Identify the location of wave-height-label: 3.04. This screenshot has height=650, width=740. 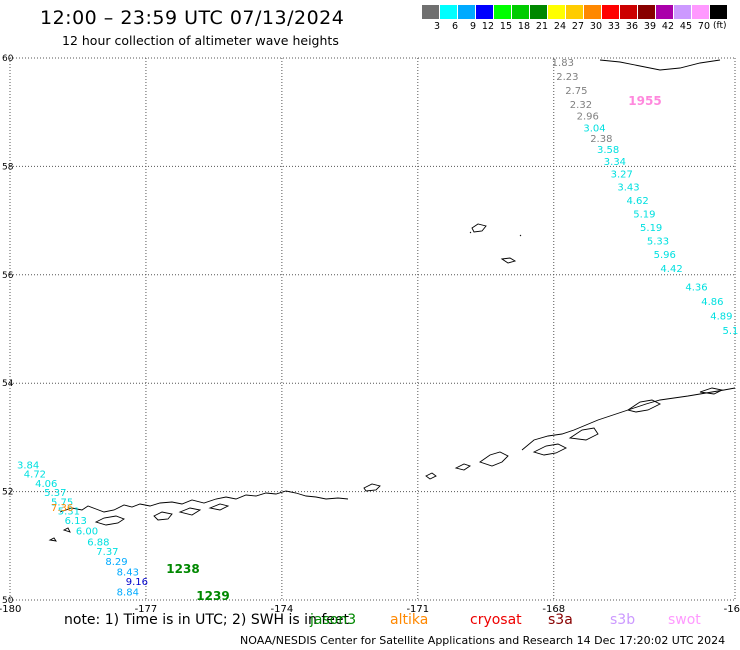
(594, 128).